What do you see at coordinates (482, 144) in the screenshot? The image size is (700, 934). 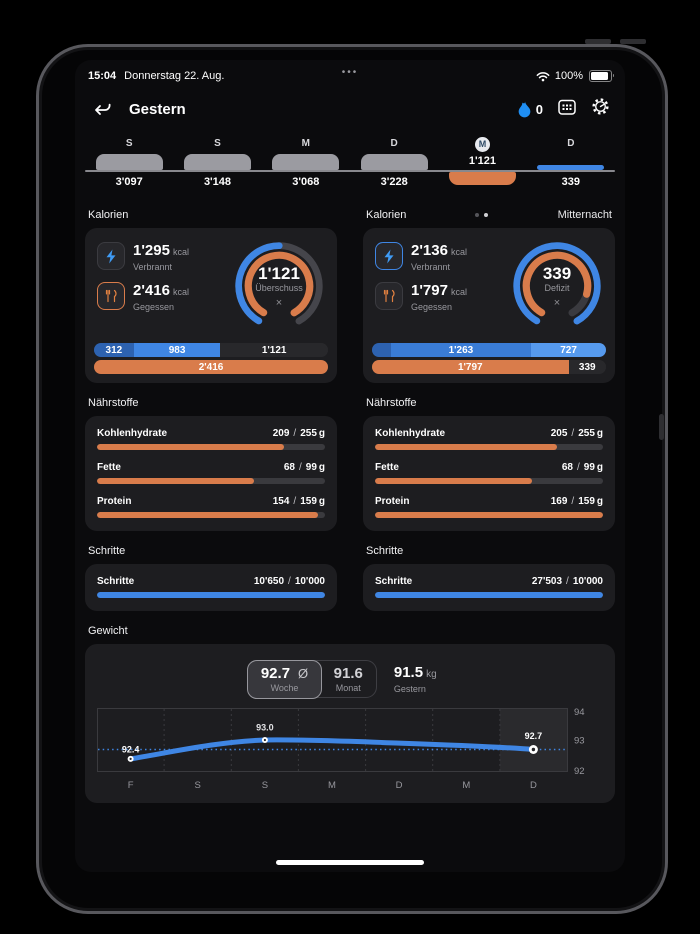 I see `selected-day-badge: M` at bounding box center [482, 144].